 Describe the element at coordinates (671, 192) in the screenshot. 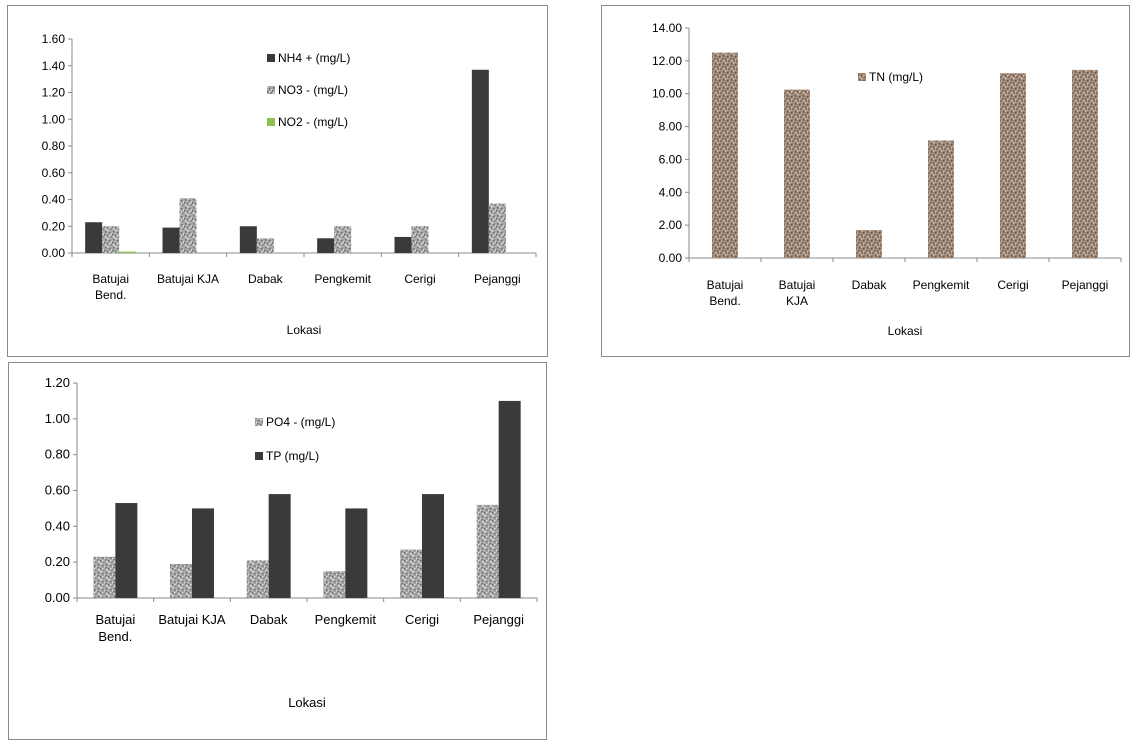

I see `y-tick-label: 4.00` at that location.